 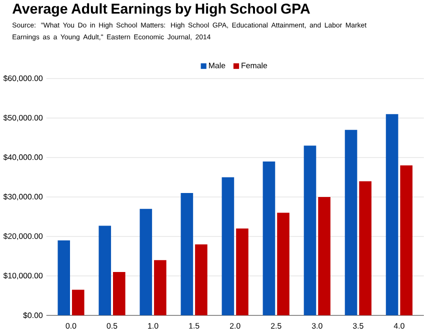 What do you see at coordinates (161, 10) in the screenshot?
I see `chart-title: Average Adult Earnings by High School GPA` at bounding box center [161, 10].